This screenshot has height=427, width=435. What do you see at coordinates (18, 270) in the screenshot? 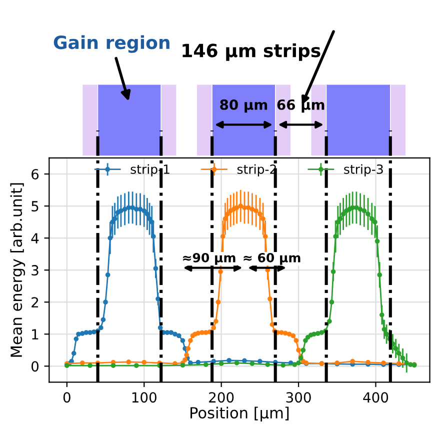
I see `y-axis-title: Mean energy [arb.unit]` at bounding box center [18, 270].